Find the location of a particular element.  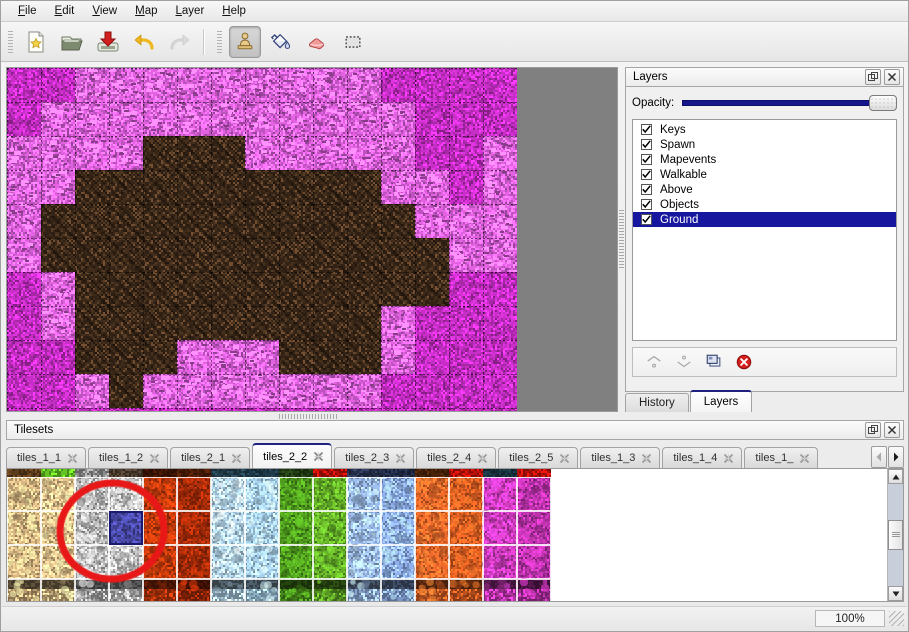

layer-row: Spawn is located at coordinates (764, 144).